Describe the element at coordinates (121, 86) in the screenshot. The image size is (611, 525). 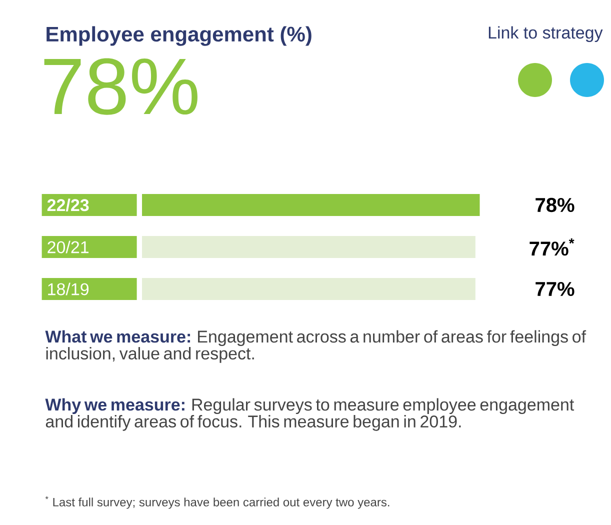
I see `text: 78%` at that location.